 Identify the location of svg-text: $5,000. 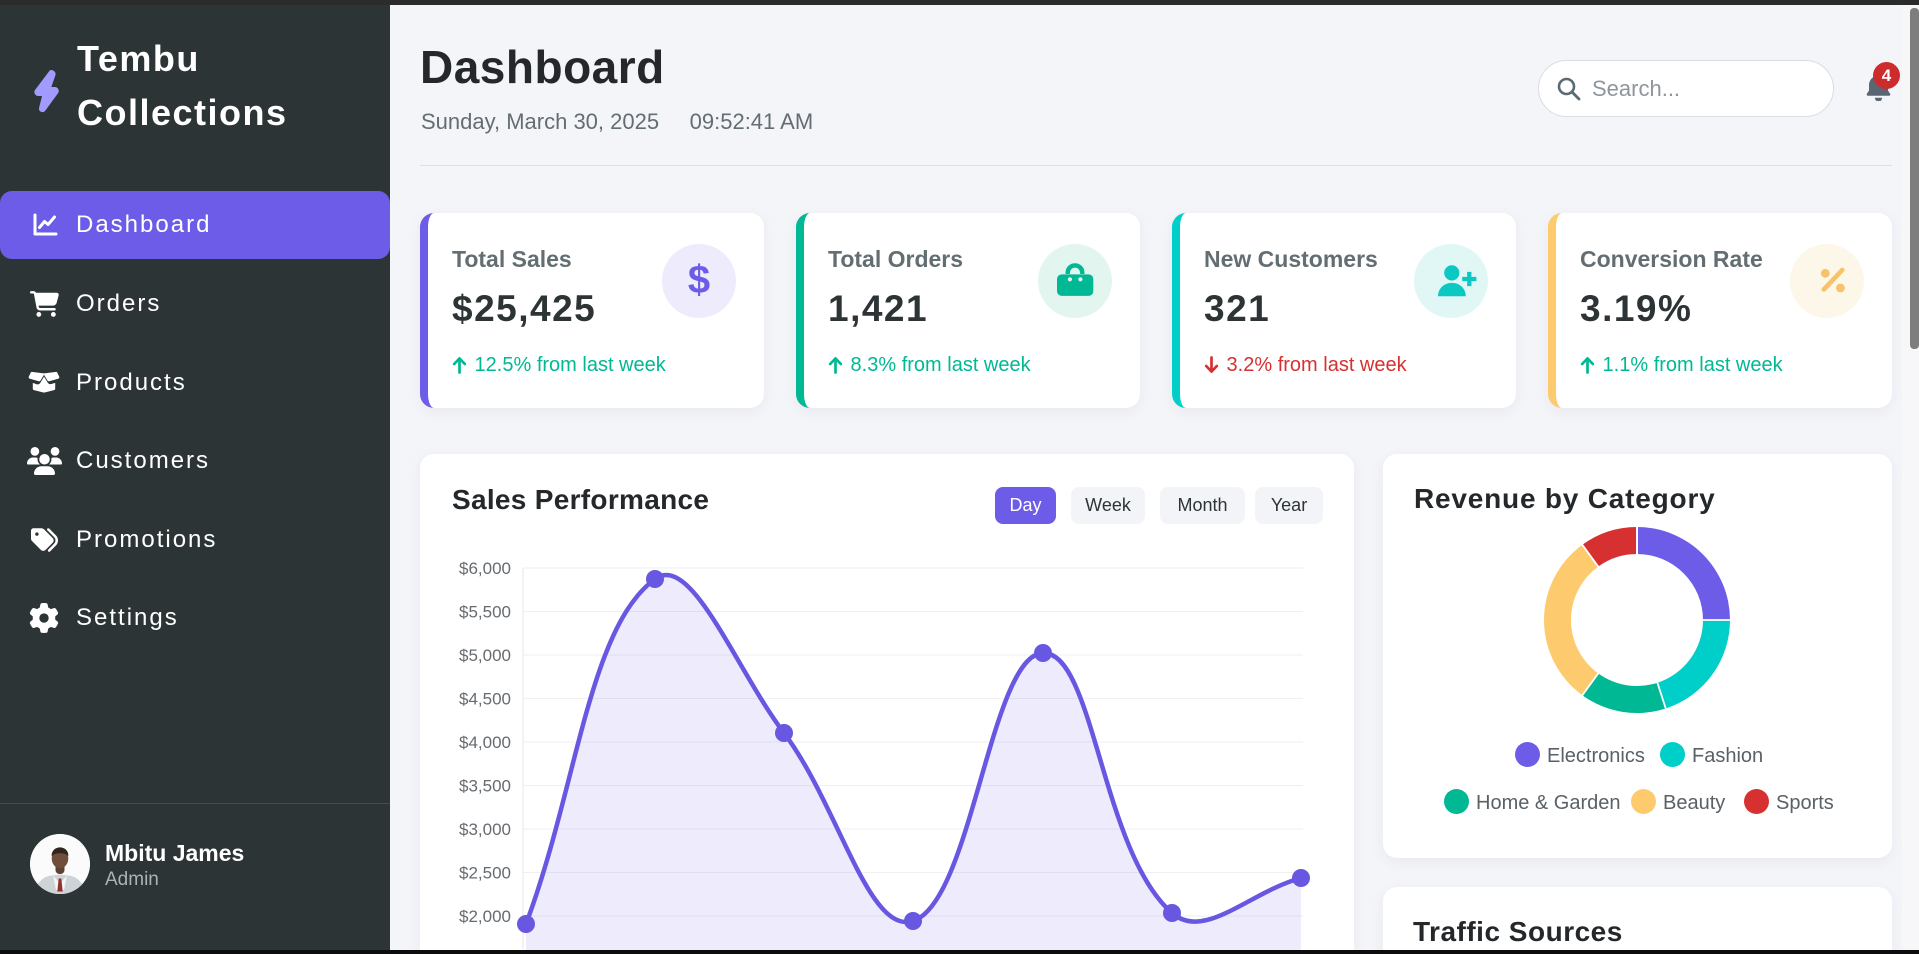
(485, 655).